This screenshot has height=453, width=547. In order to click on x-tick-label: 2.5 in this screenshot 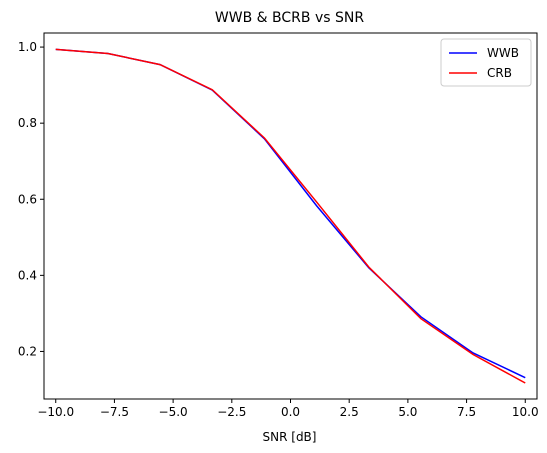, I will do `click(349, 412)`.